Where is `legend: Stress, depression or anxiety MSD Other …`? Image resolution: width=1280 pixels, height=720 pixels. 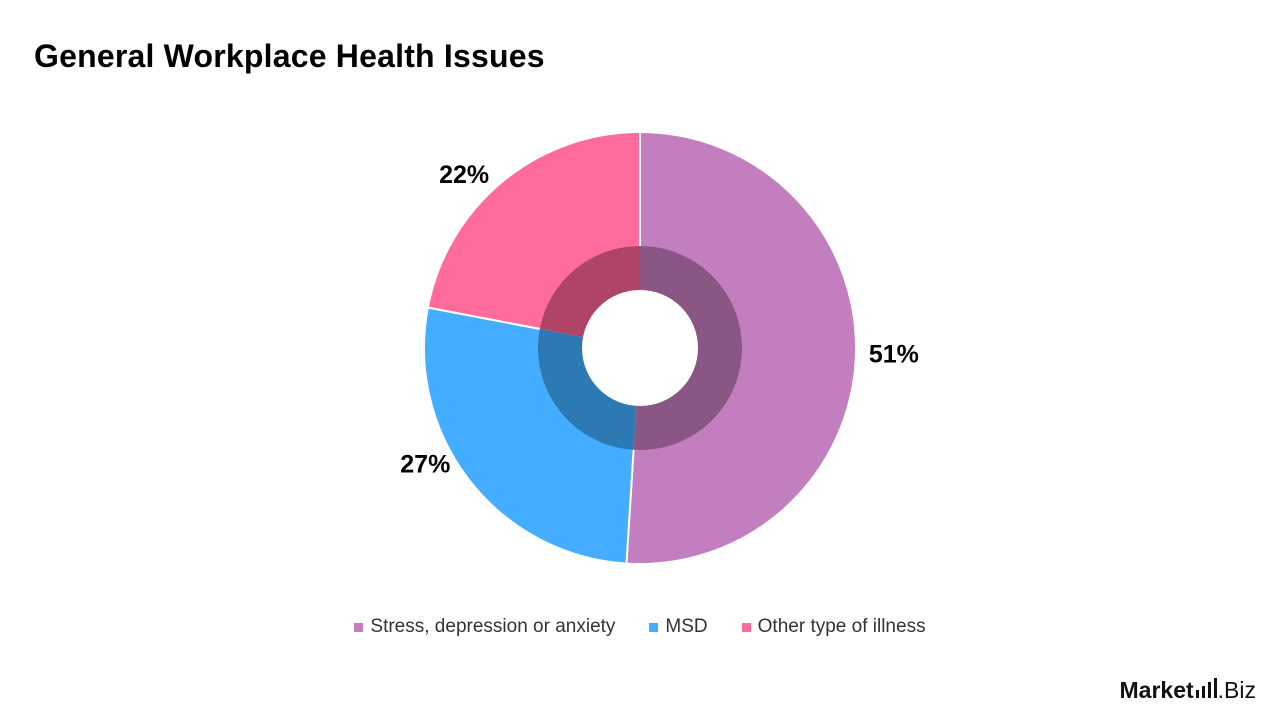
legend: Stress, depression or anxiety MSD Other … is located at coordinates (640, 627).